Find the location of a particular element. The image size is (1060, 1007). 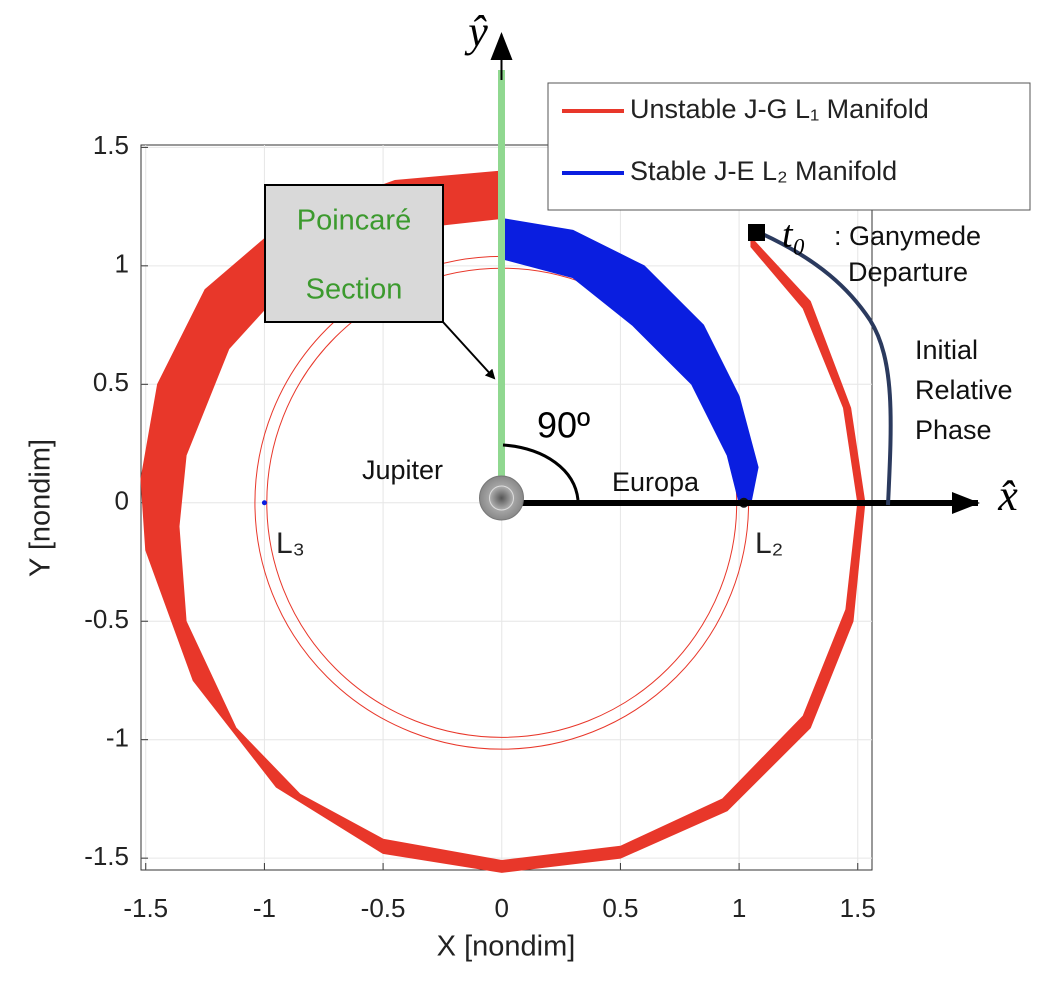

angle-arc is located at coordinates (541, 472).